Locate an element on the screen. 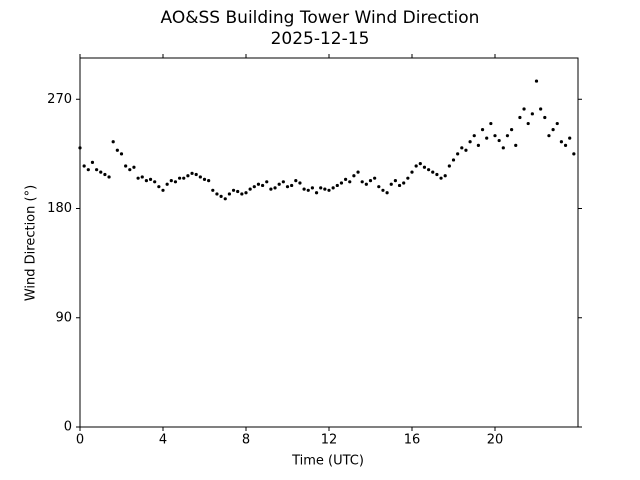 The image size is (640, 480). chart-subtitle: 2025-12-15 is located at coordinates (320, 39).